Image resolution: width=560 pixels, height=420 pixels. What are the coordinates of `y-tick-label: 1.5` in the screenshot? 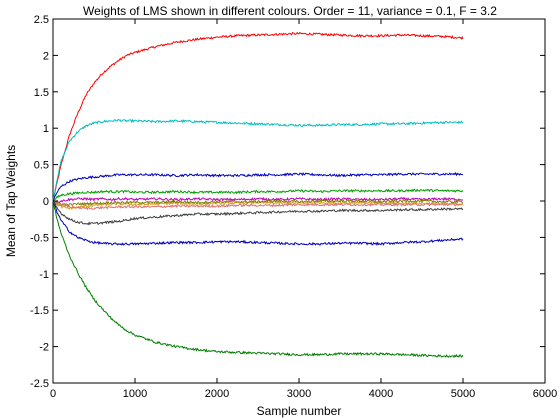 It's located at (41, 93).